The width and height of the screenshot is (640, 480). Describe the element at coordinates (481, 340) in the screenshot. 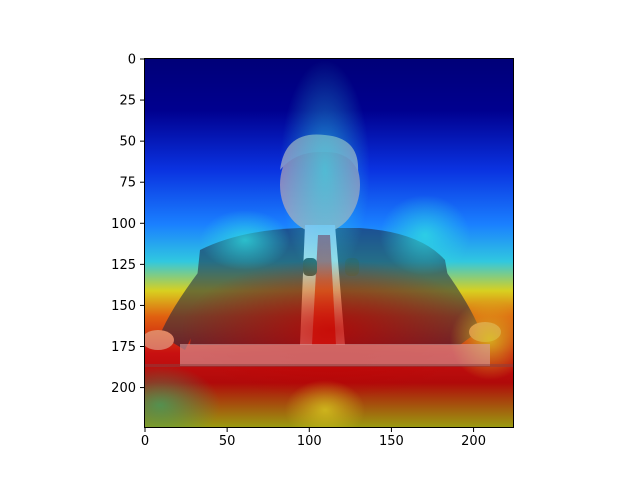

I see `heat-yellow-right` at that location.